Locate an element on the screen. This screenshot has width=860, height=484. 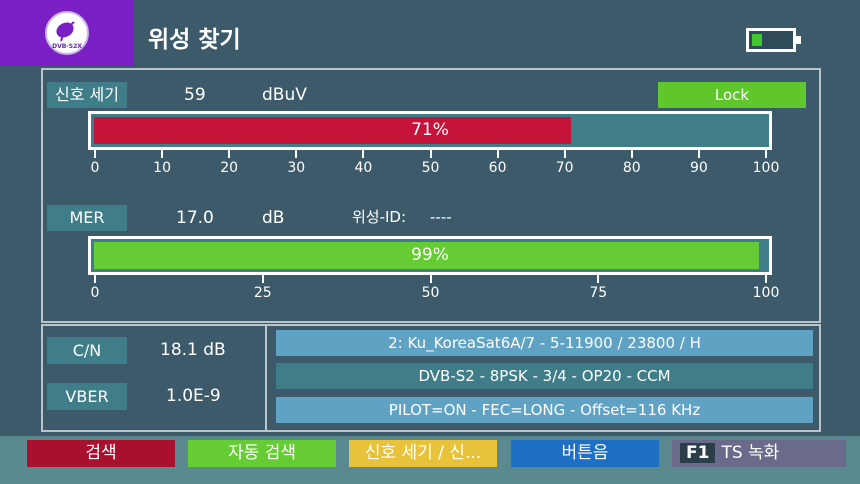
cn-value: 18.1 dB is located at coordinates (193, 350).